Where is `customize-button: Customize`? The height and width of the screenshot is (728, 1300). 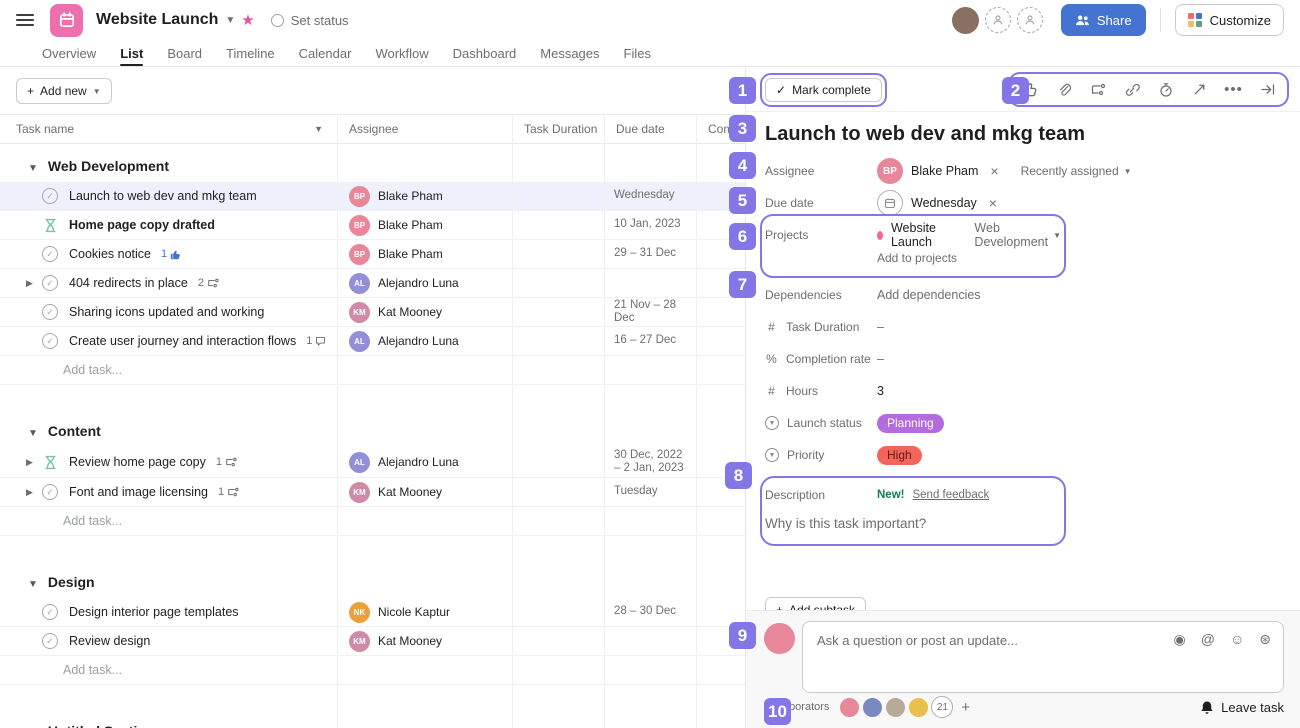
customize-button: Customize is located at coordinates (1229, 20).